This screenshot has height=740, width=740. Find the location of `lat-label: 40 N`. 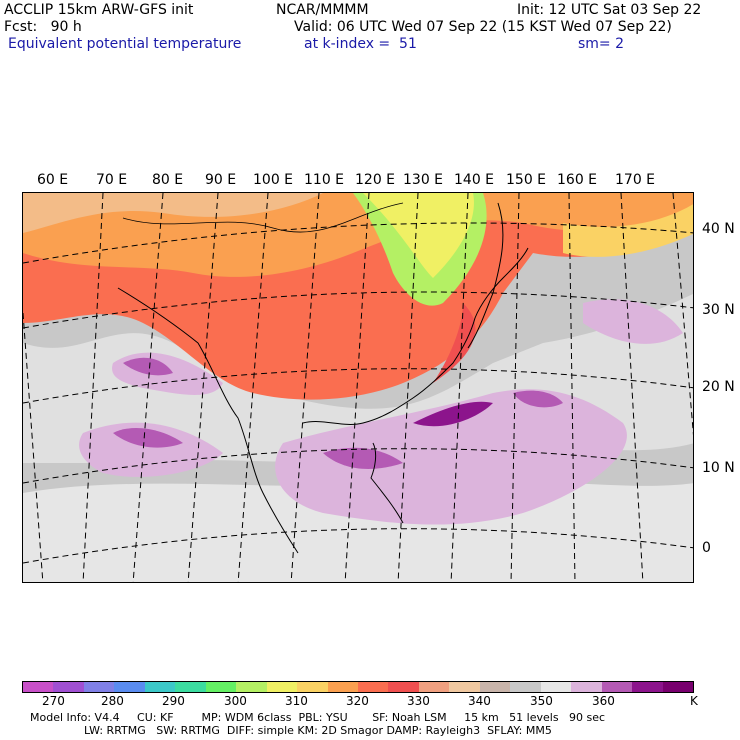

lat-label: 40 N is located at coordinates (718, 229).